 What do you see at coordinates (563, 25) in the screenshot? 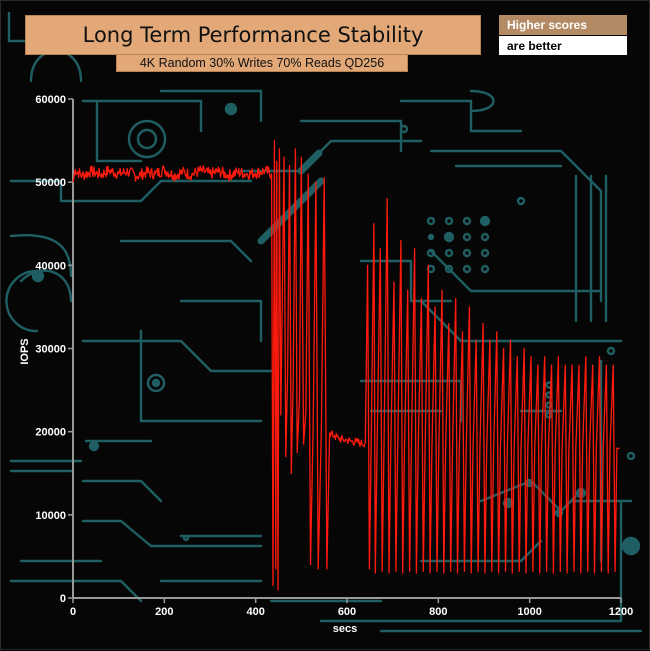
I see `higher-scores-note: Higher scores` at bounding box center [563, 25].